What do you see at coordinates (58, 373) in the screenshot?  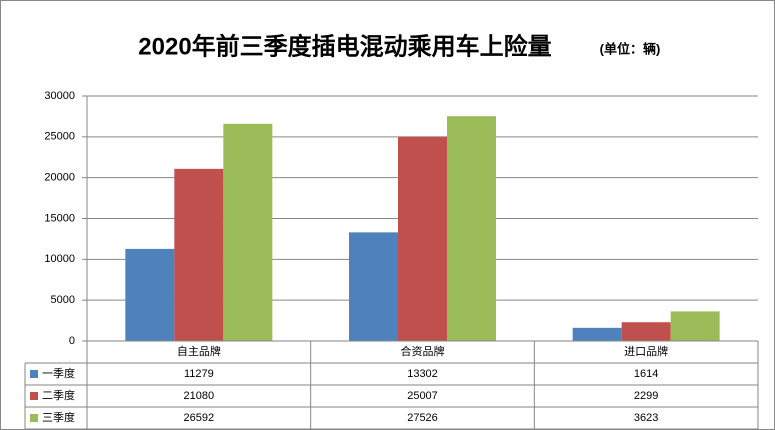 I see `legend-label: 一季度` at bounding box center [58, 373].